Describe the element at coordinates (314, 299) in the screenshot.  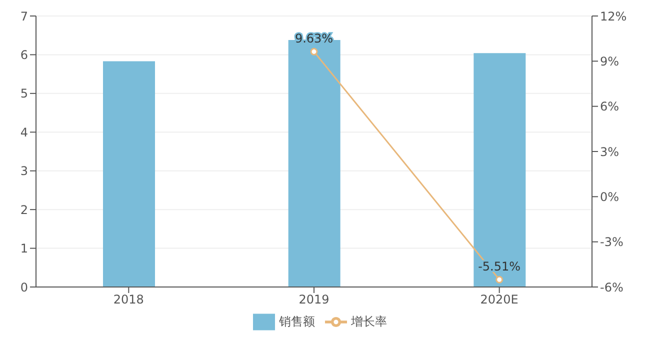
I see `x-tick-label: 2019` at that location.